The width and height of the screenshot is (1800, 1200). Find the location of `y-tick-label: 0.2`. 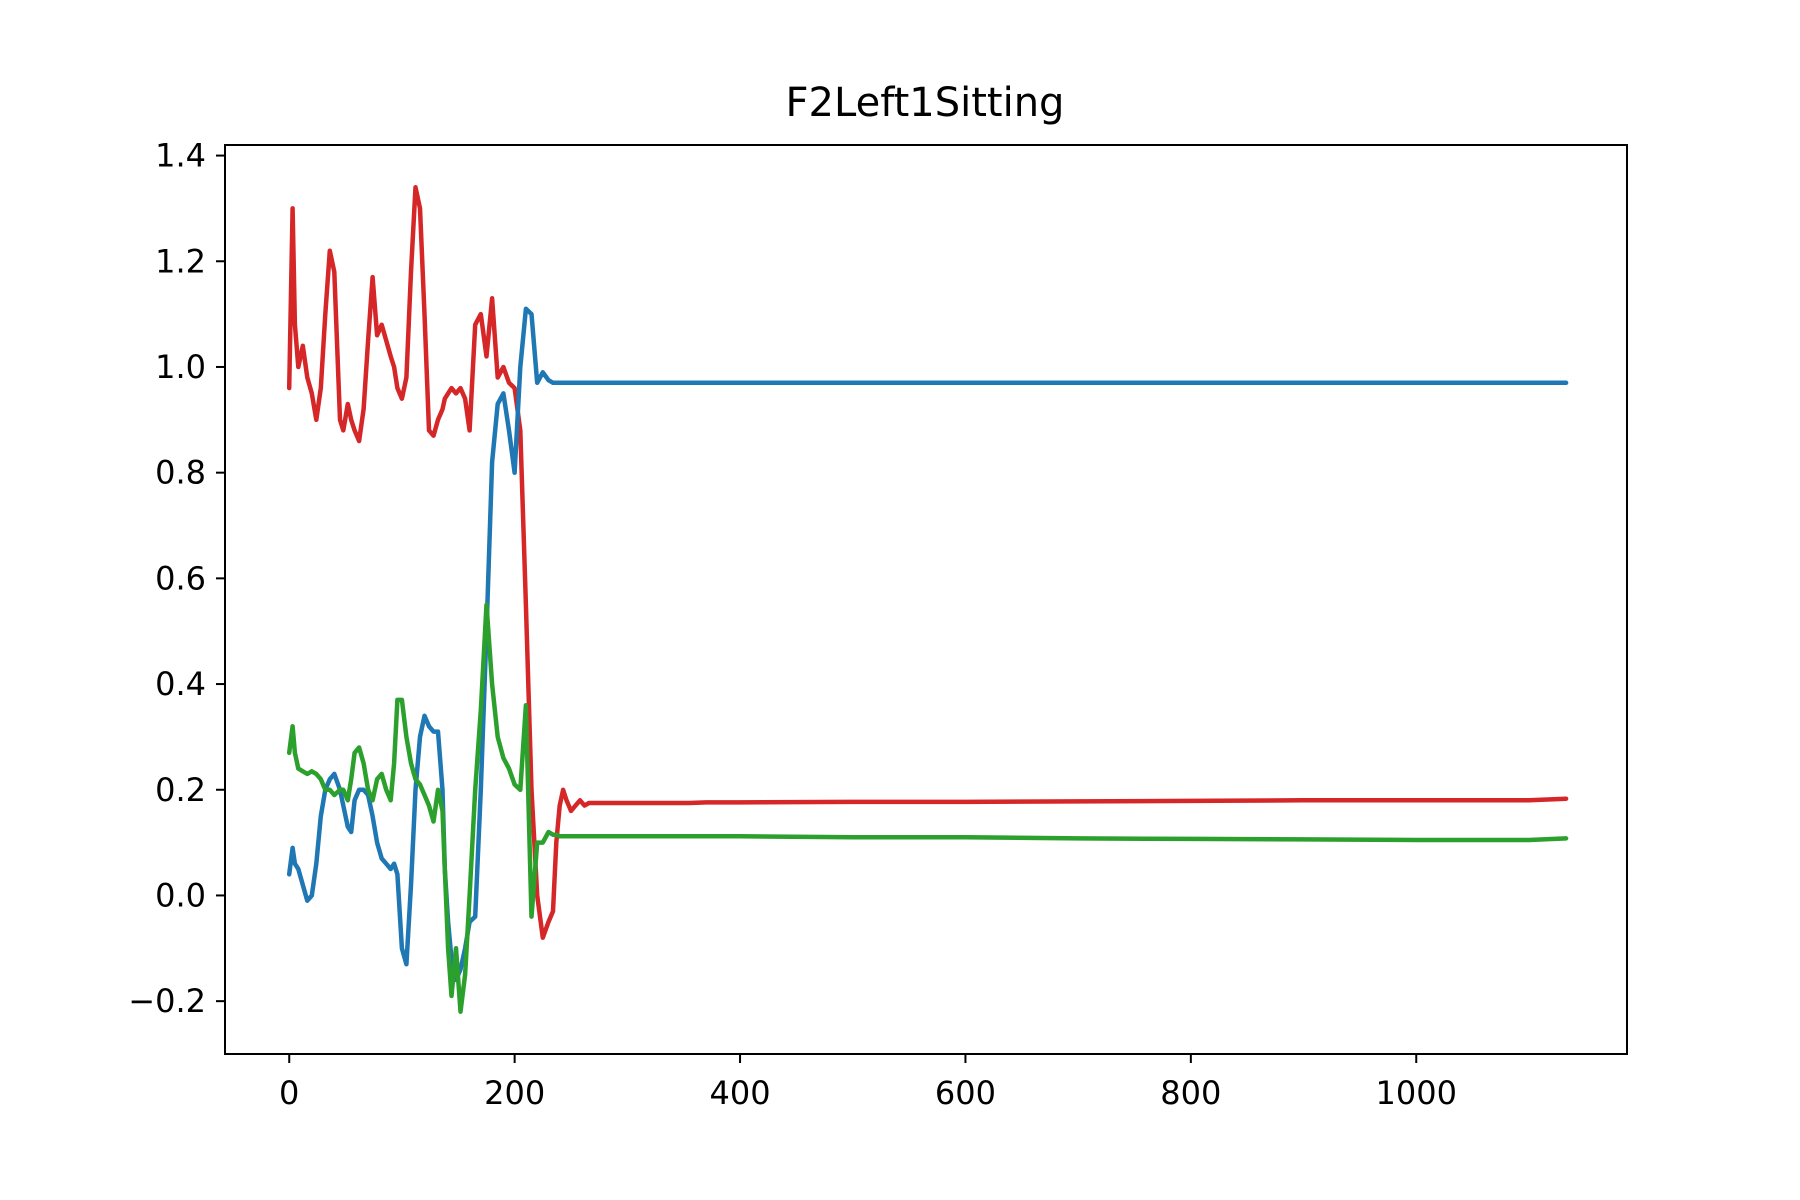

y-tick-label: 0.2 is located at coordinates (180, 790).